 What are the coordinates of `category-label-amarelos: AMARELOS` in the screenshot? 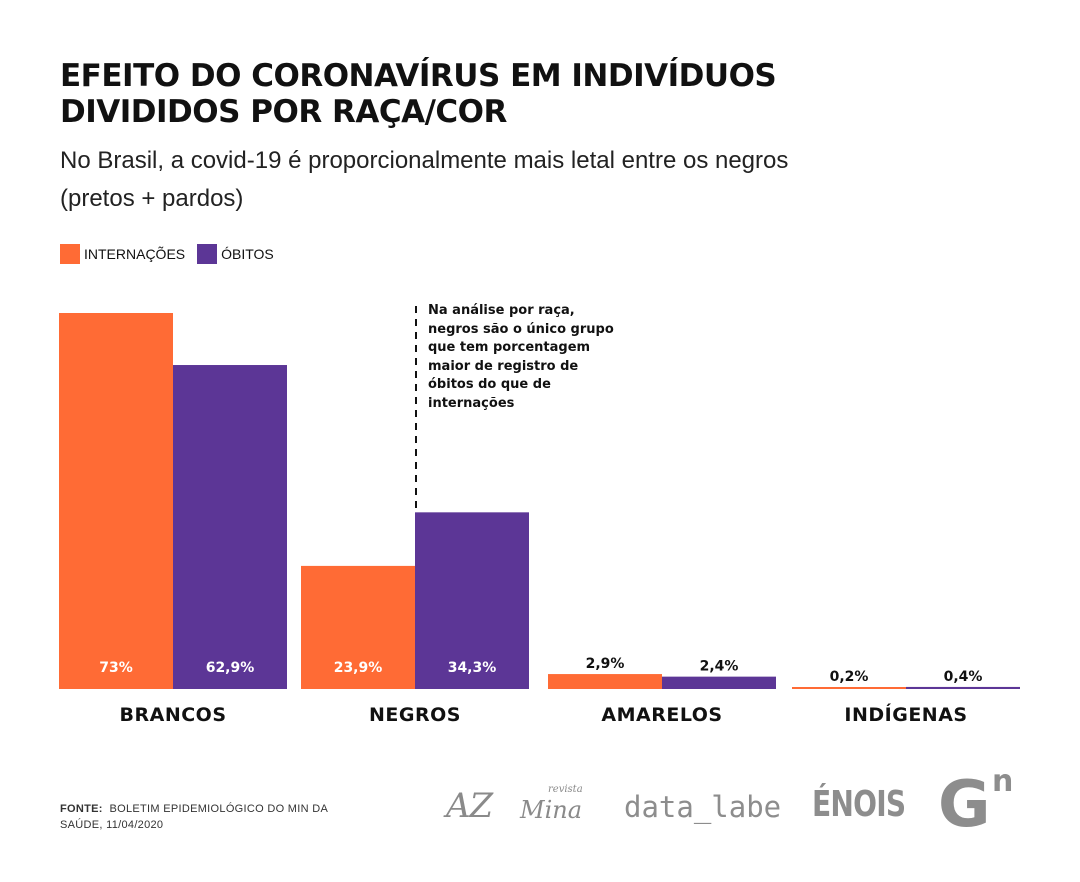 It's located at (661, 715).